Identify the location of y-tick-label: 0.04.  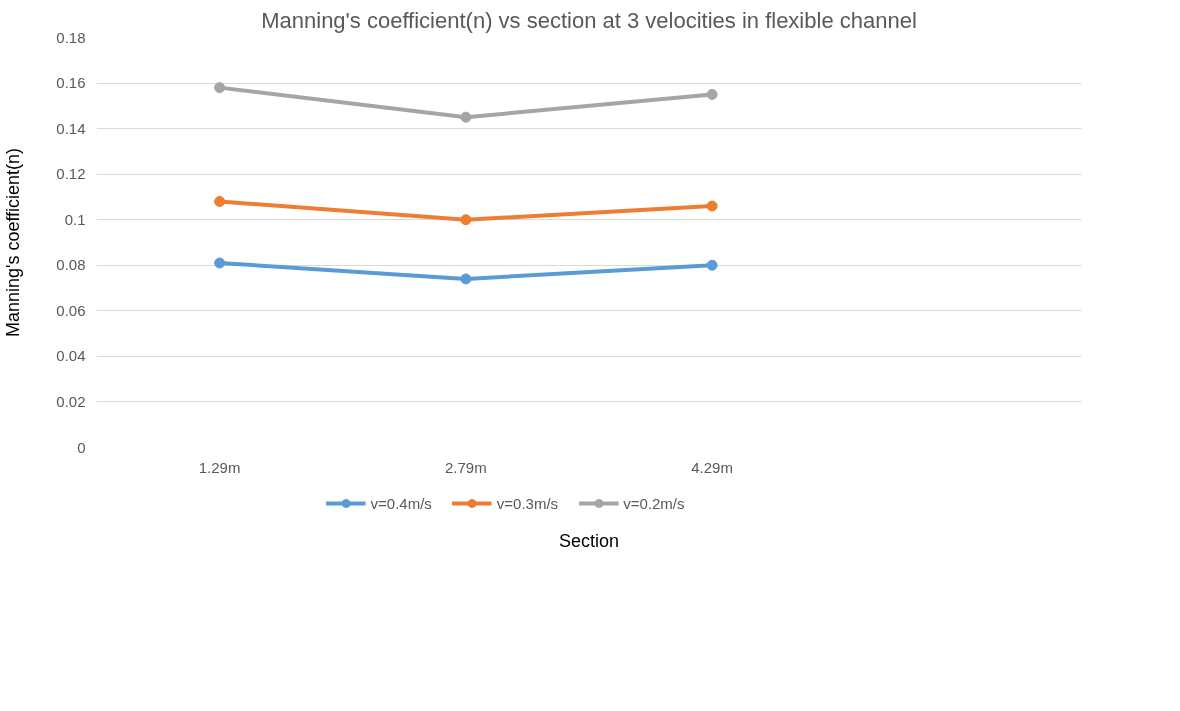
(71, 356).